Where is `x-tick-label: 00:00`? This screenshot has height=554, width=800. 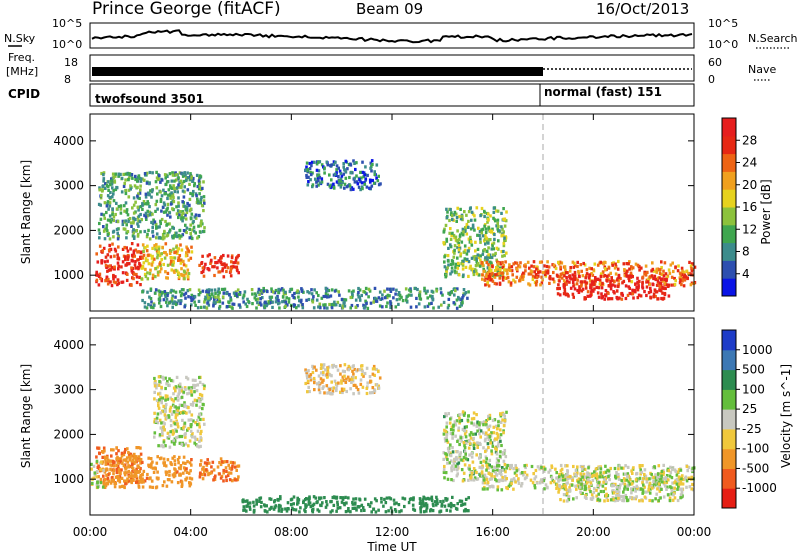
x-tick-label: 00:00 is located at coordinates (694, 532).